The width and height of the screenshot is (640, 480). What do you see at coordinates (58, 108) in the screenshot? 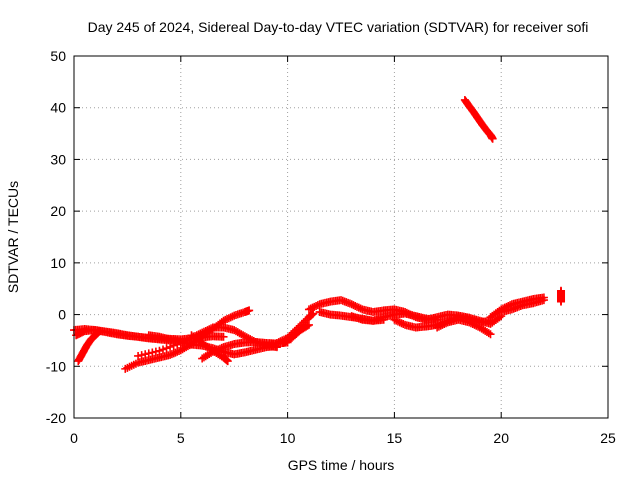
I see `y-tick-label: 40` at bounding box center [58, 108].